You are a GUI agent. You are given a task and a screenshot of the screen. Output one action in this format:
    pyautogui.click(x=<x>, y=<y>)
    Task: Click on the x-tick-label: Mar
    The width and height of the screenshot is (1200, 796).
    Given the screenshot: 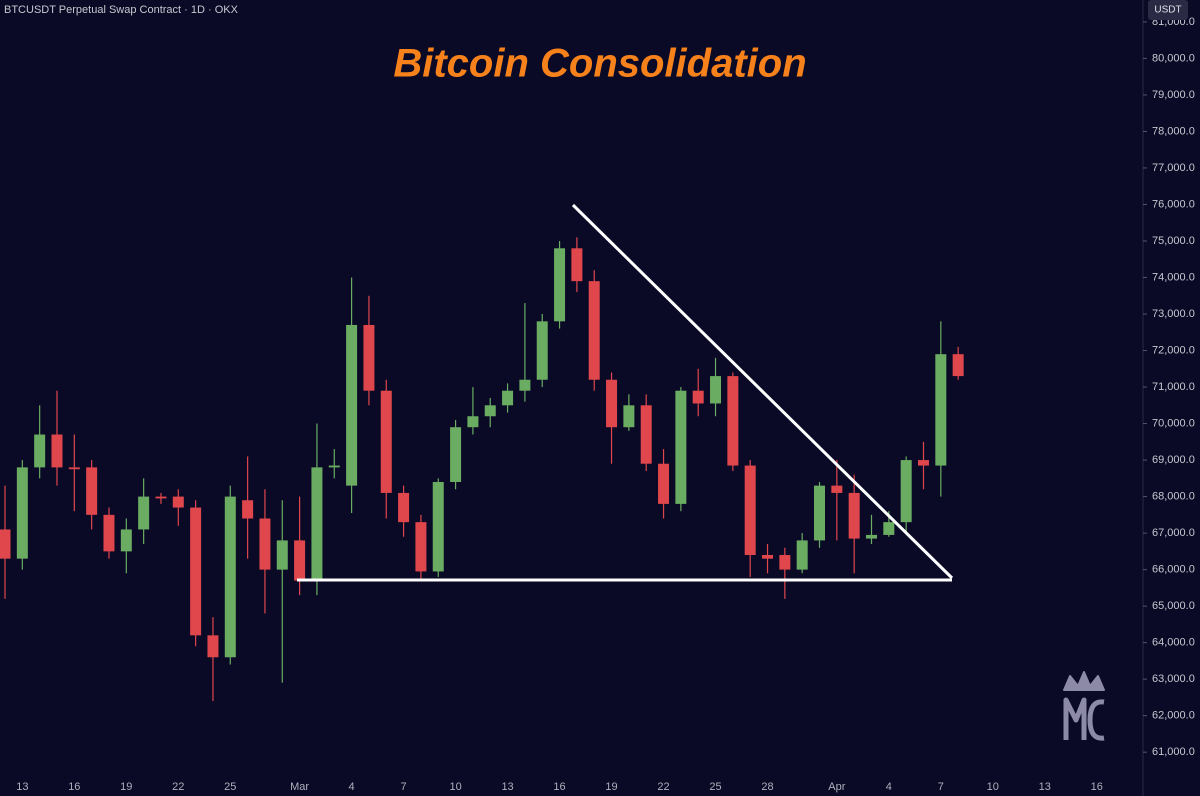 What is the action you would take?
    pyautogui.click(x=299, y=787)
    